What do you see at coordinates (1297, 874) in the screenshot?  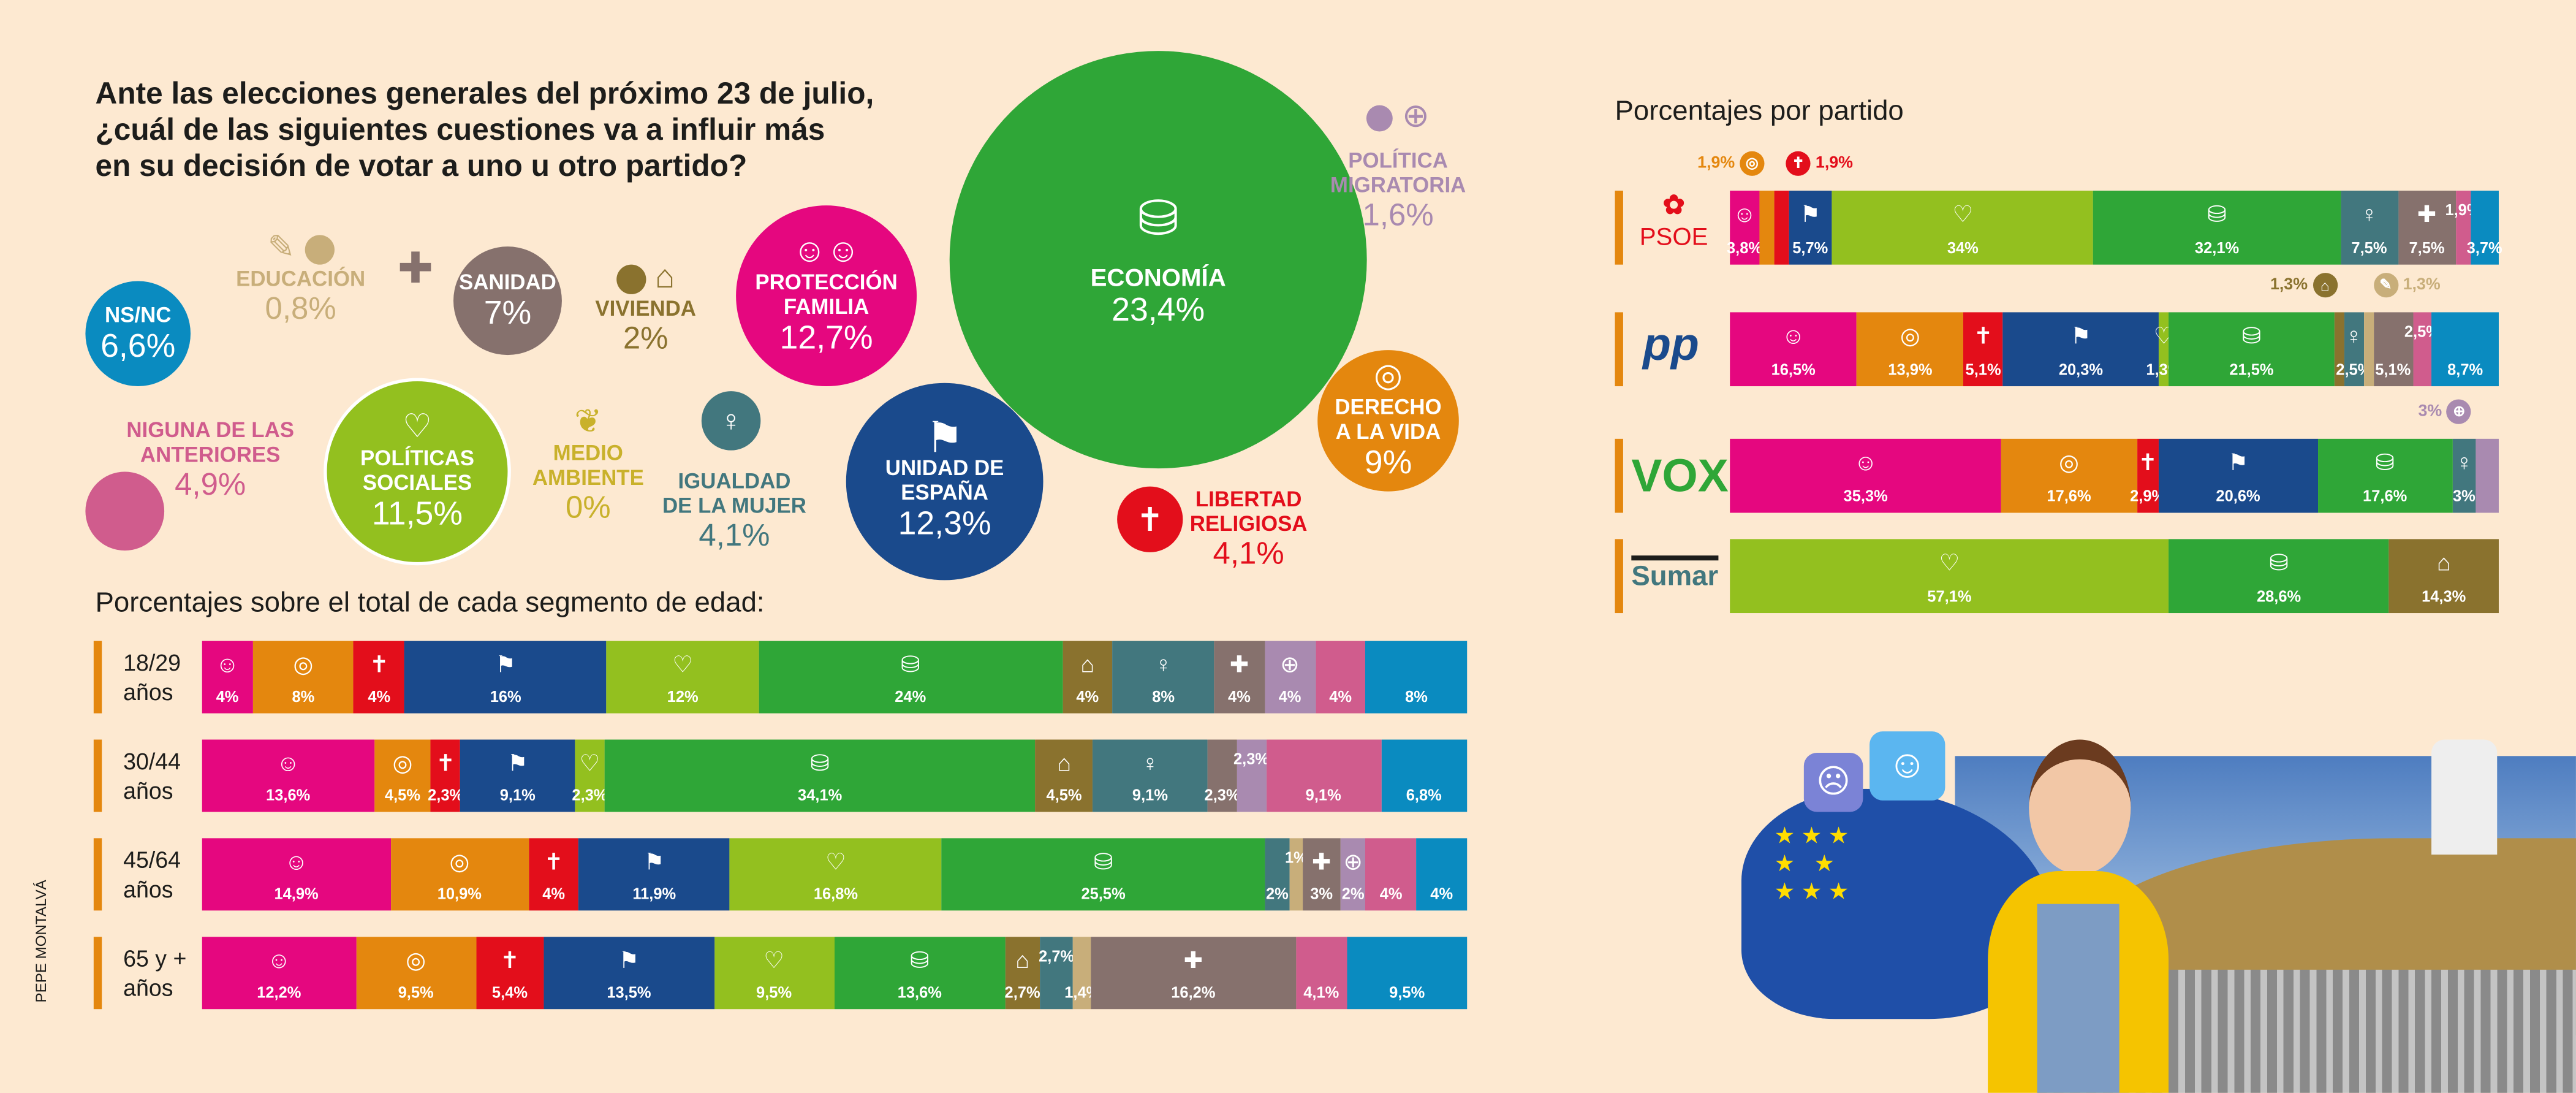 I see `bar-segment-educacion: 1%` at bounding box center [1297, 874].